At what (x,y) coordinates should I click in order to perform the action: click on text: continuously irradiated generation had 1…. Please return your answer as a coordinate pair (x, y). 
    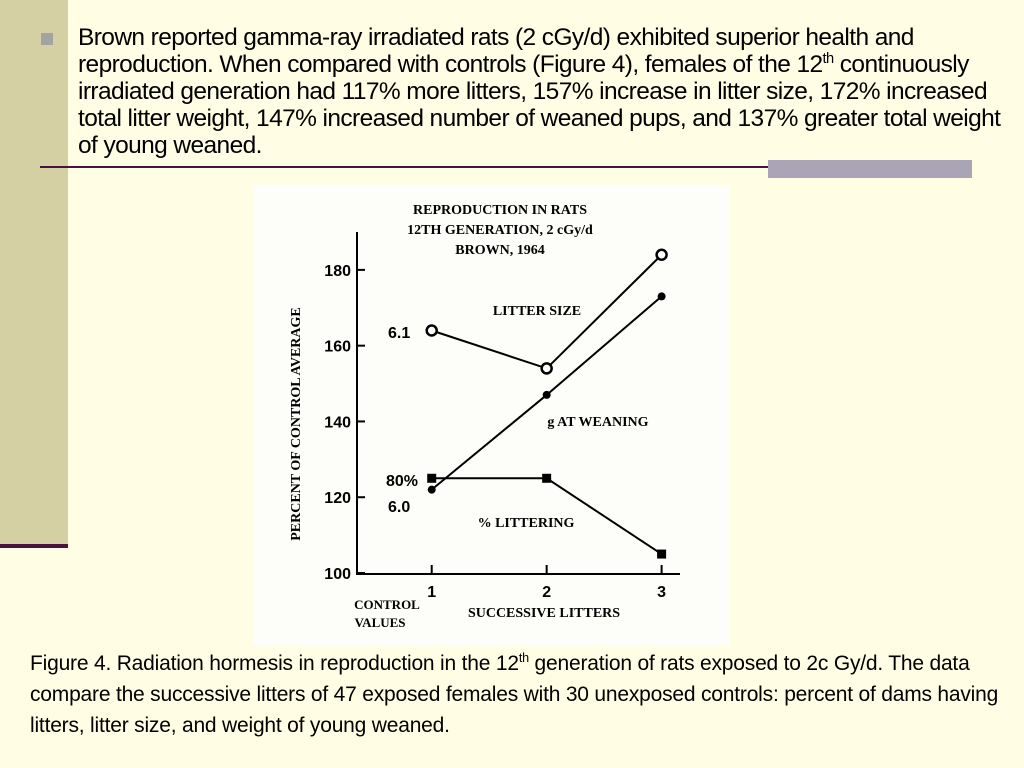
    Looking at the image, I should click on (539, 105).